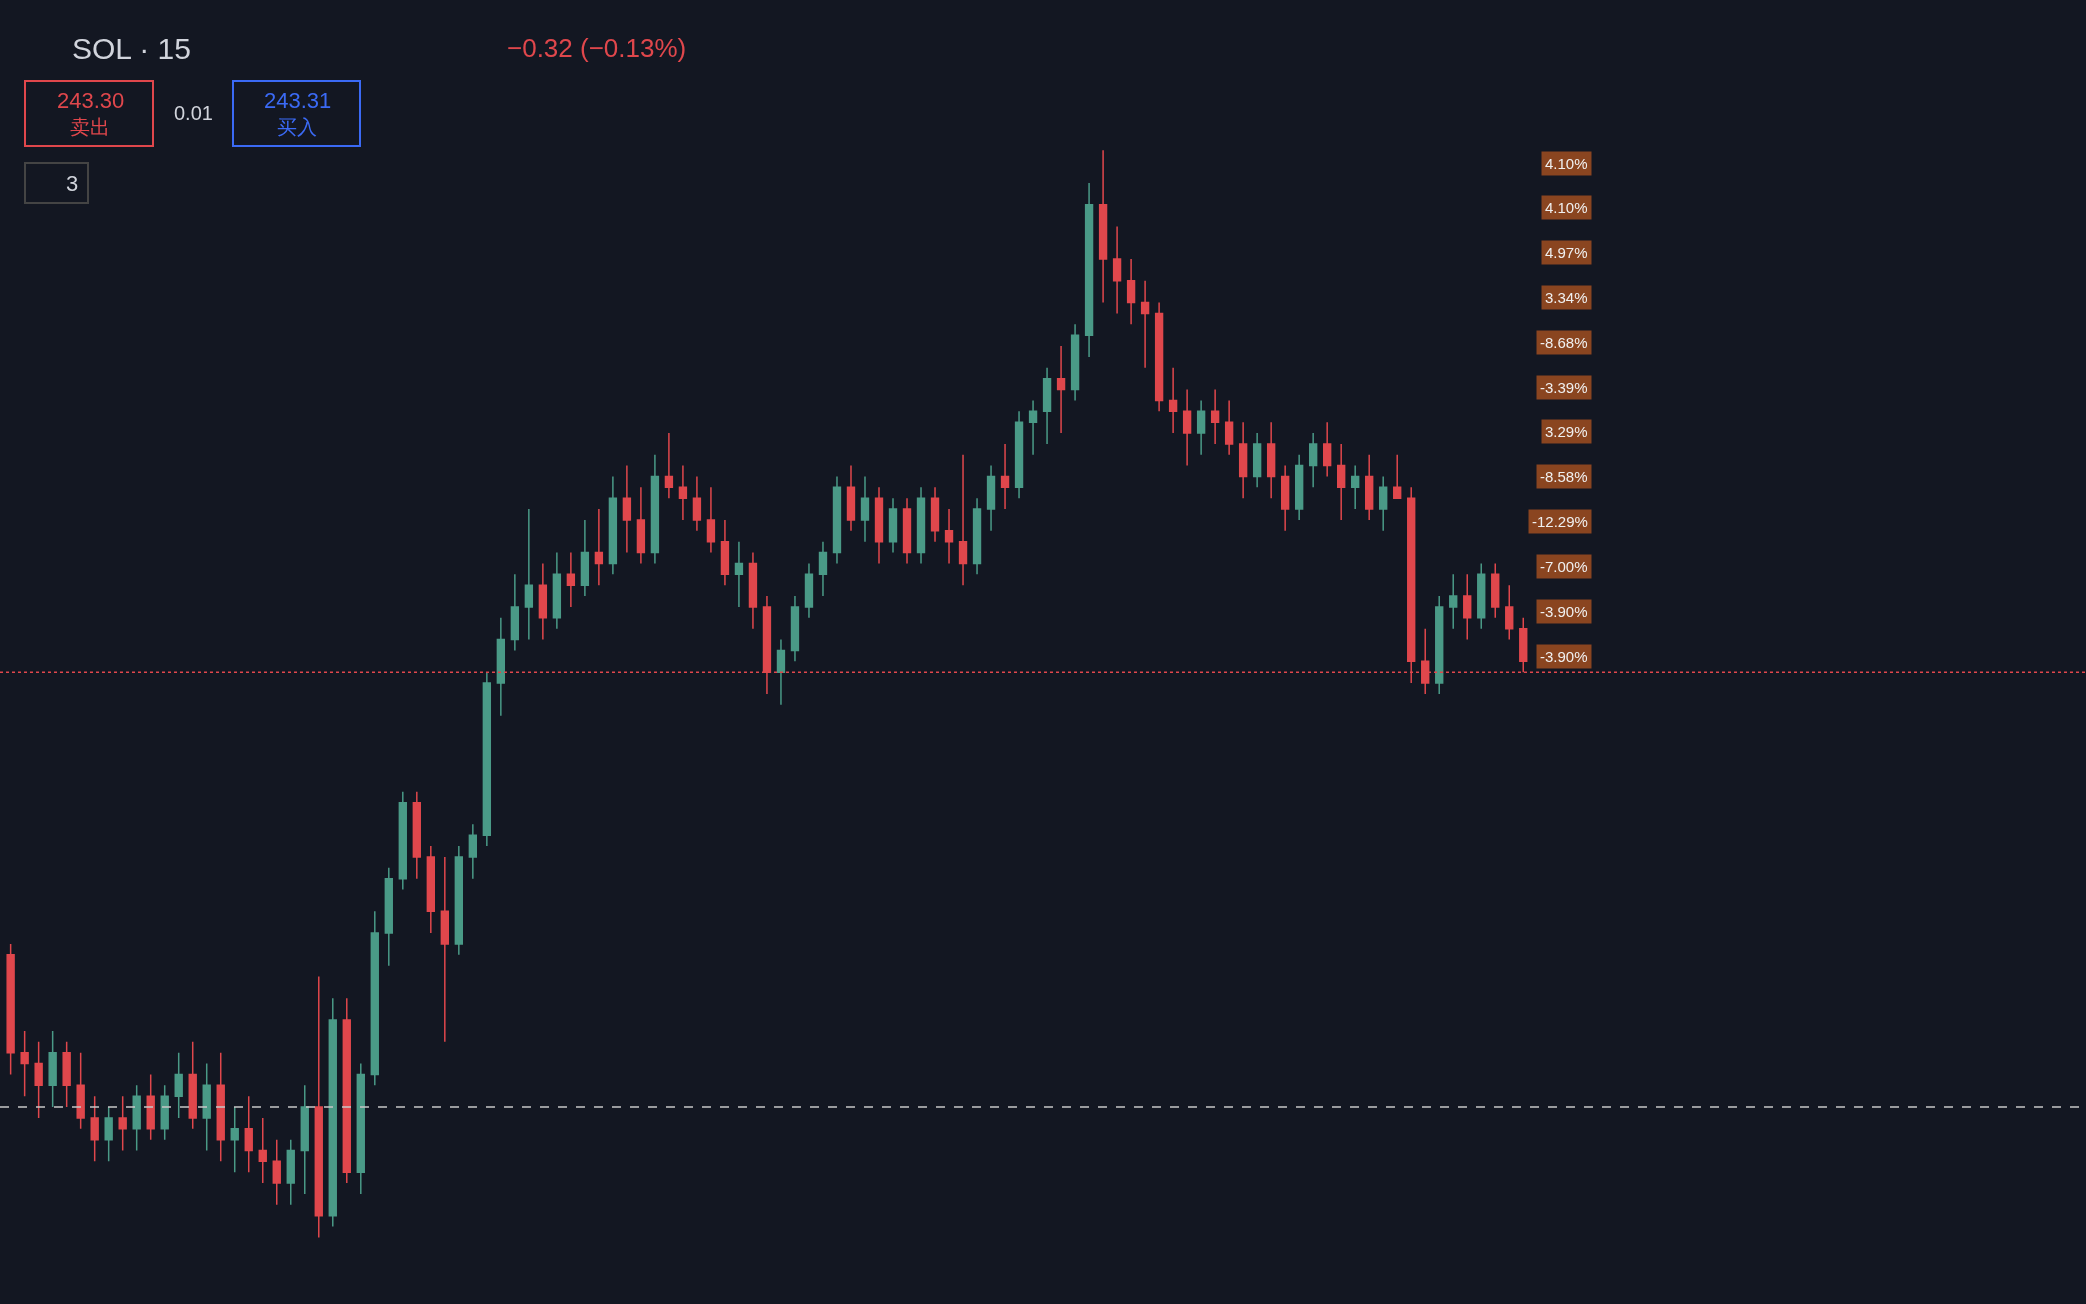  What do you see at coordinates (1566, 297) in the screenshot?
I see `text: 3.34%` at bounding box center [1566, 297].